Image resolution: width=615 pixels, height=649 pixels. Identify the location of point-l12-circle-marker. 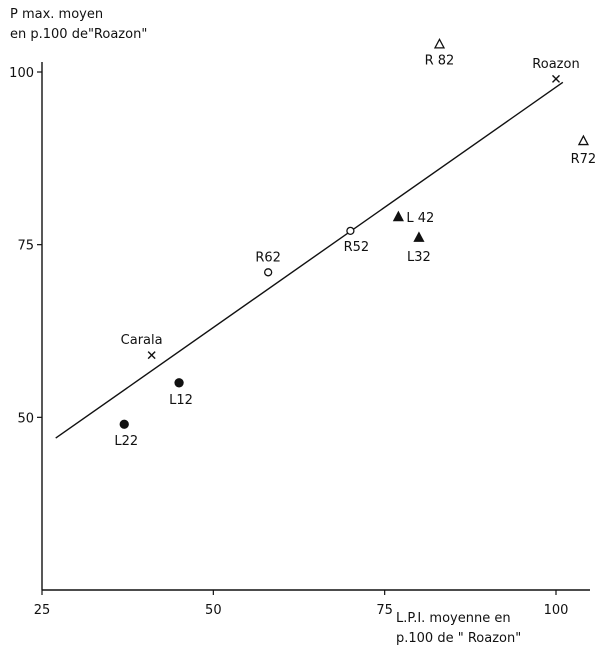
(179, 383).